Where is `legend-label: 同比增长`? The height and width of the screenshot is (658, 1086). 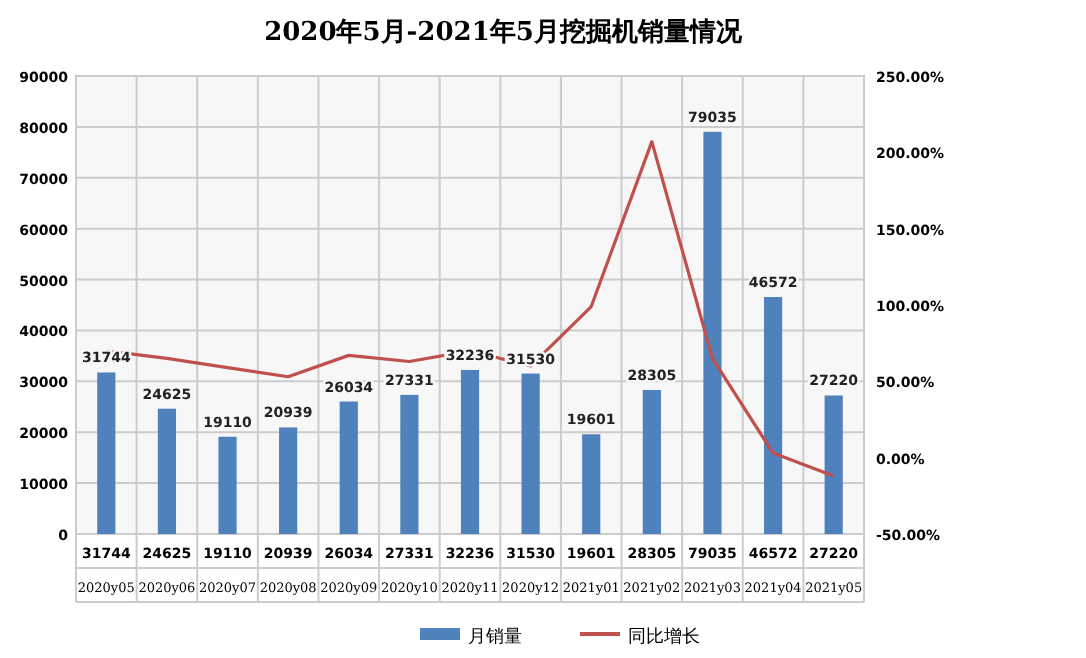 legend-label: 同比增长 is located at coordinates (664, 637).